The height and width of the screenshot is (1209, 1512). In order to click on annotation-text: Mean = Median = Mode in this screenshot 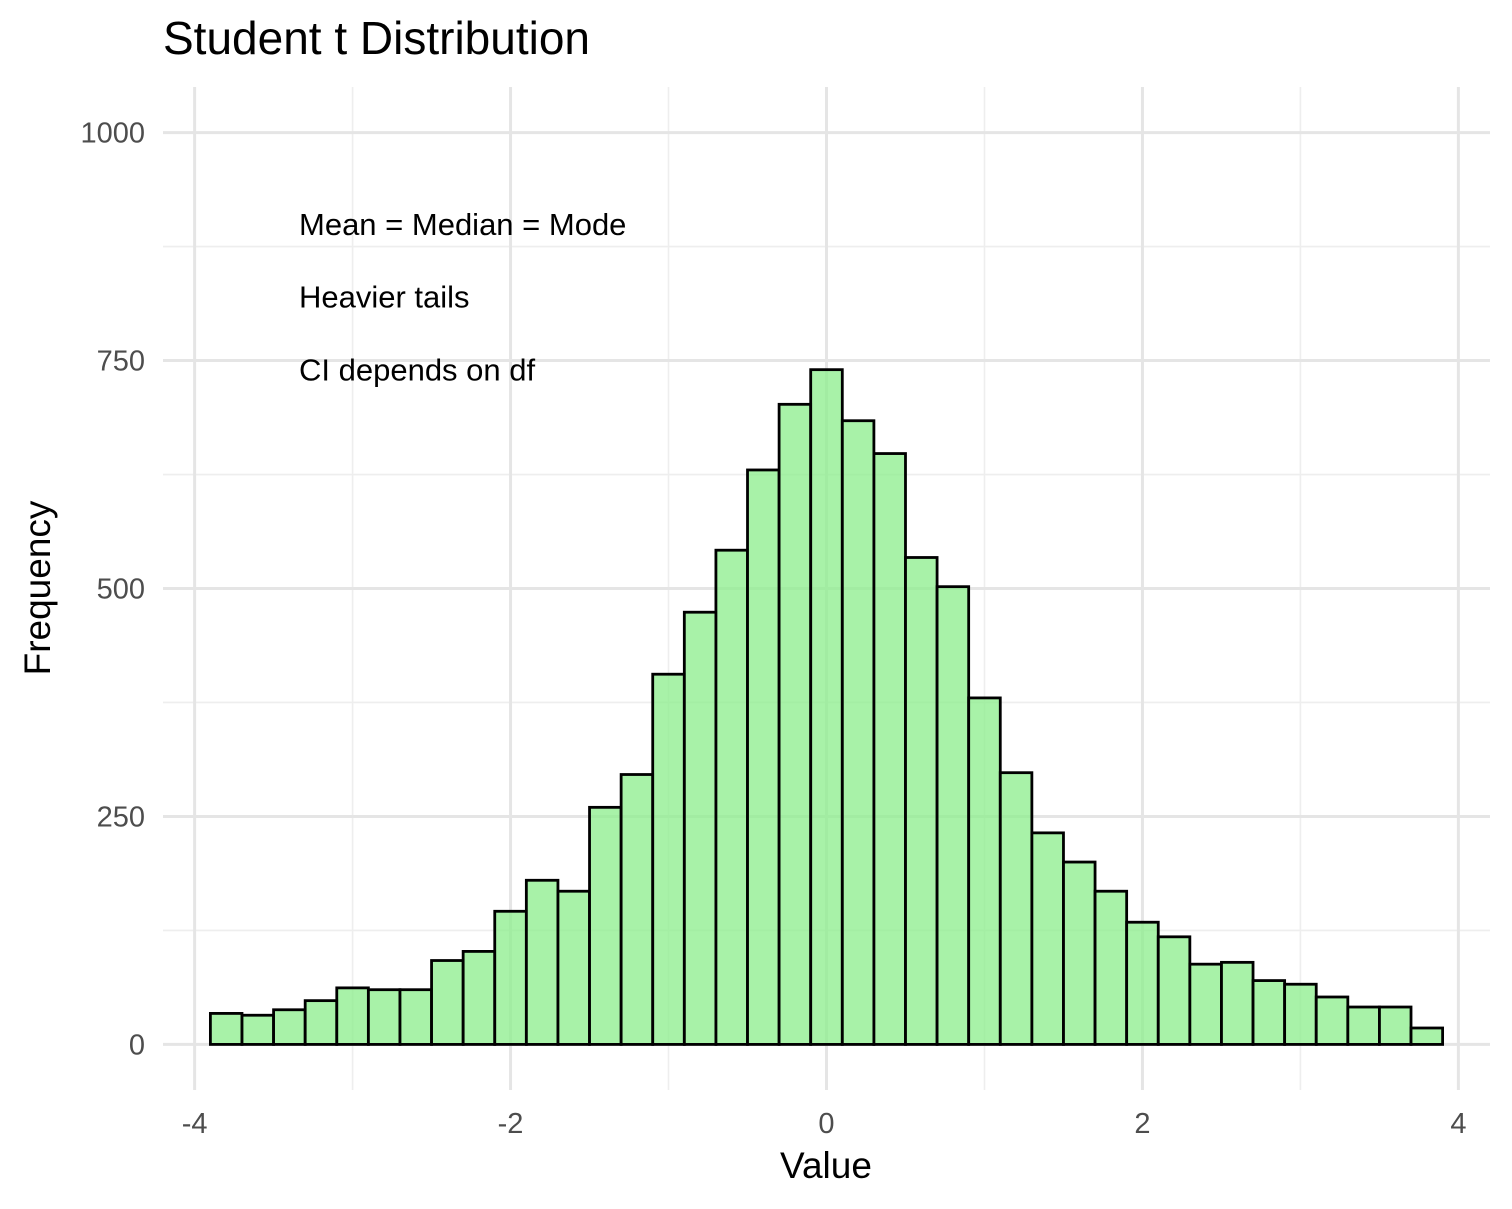, I will do `click(462, 224)`.